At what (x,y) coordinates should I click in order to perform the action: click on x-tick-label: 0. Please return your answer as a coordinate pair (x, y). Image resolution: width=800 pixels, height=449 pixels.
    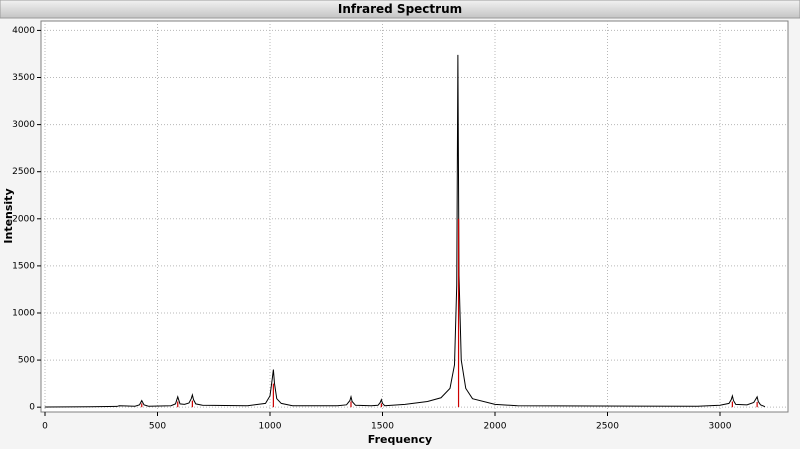
    Looking at the image, I should click on (45, 427).